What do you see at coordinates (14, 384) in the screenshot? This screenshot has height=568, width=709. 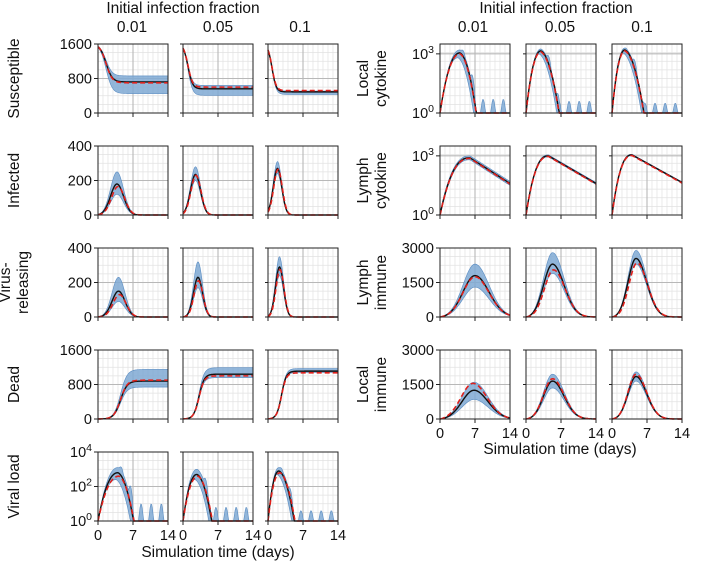 I see `left-ylabel-row3: Dead` at bounding box center [14, 384].